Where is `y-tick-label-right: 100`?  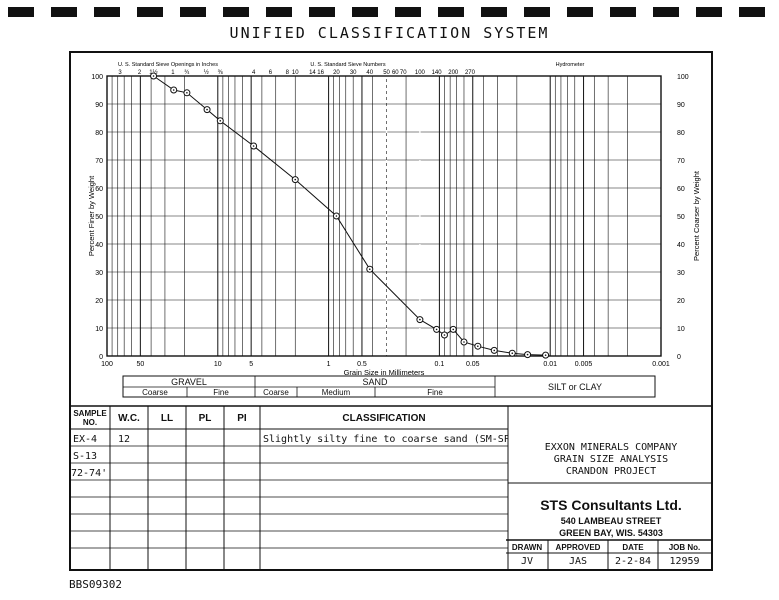 y-tick-label-right: 100 is located at coordinates (683, 77).